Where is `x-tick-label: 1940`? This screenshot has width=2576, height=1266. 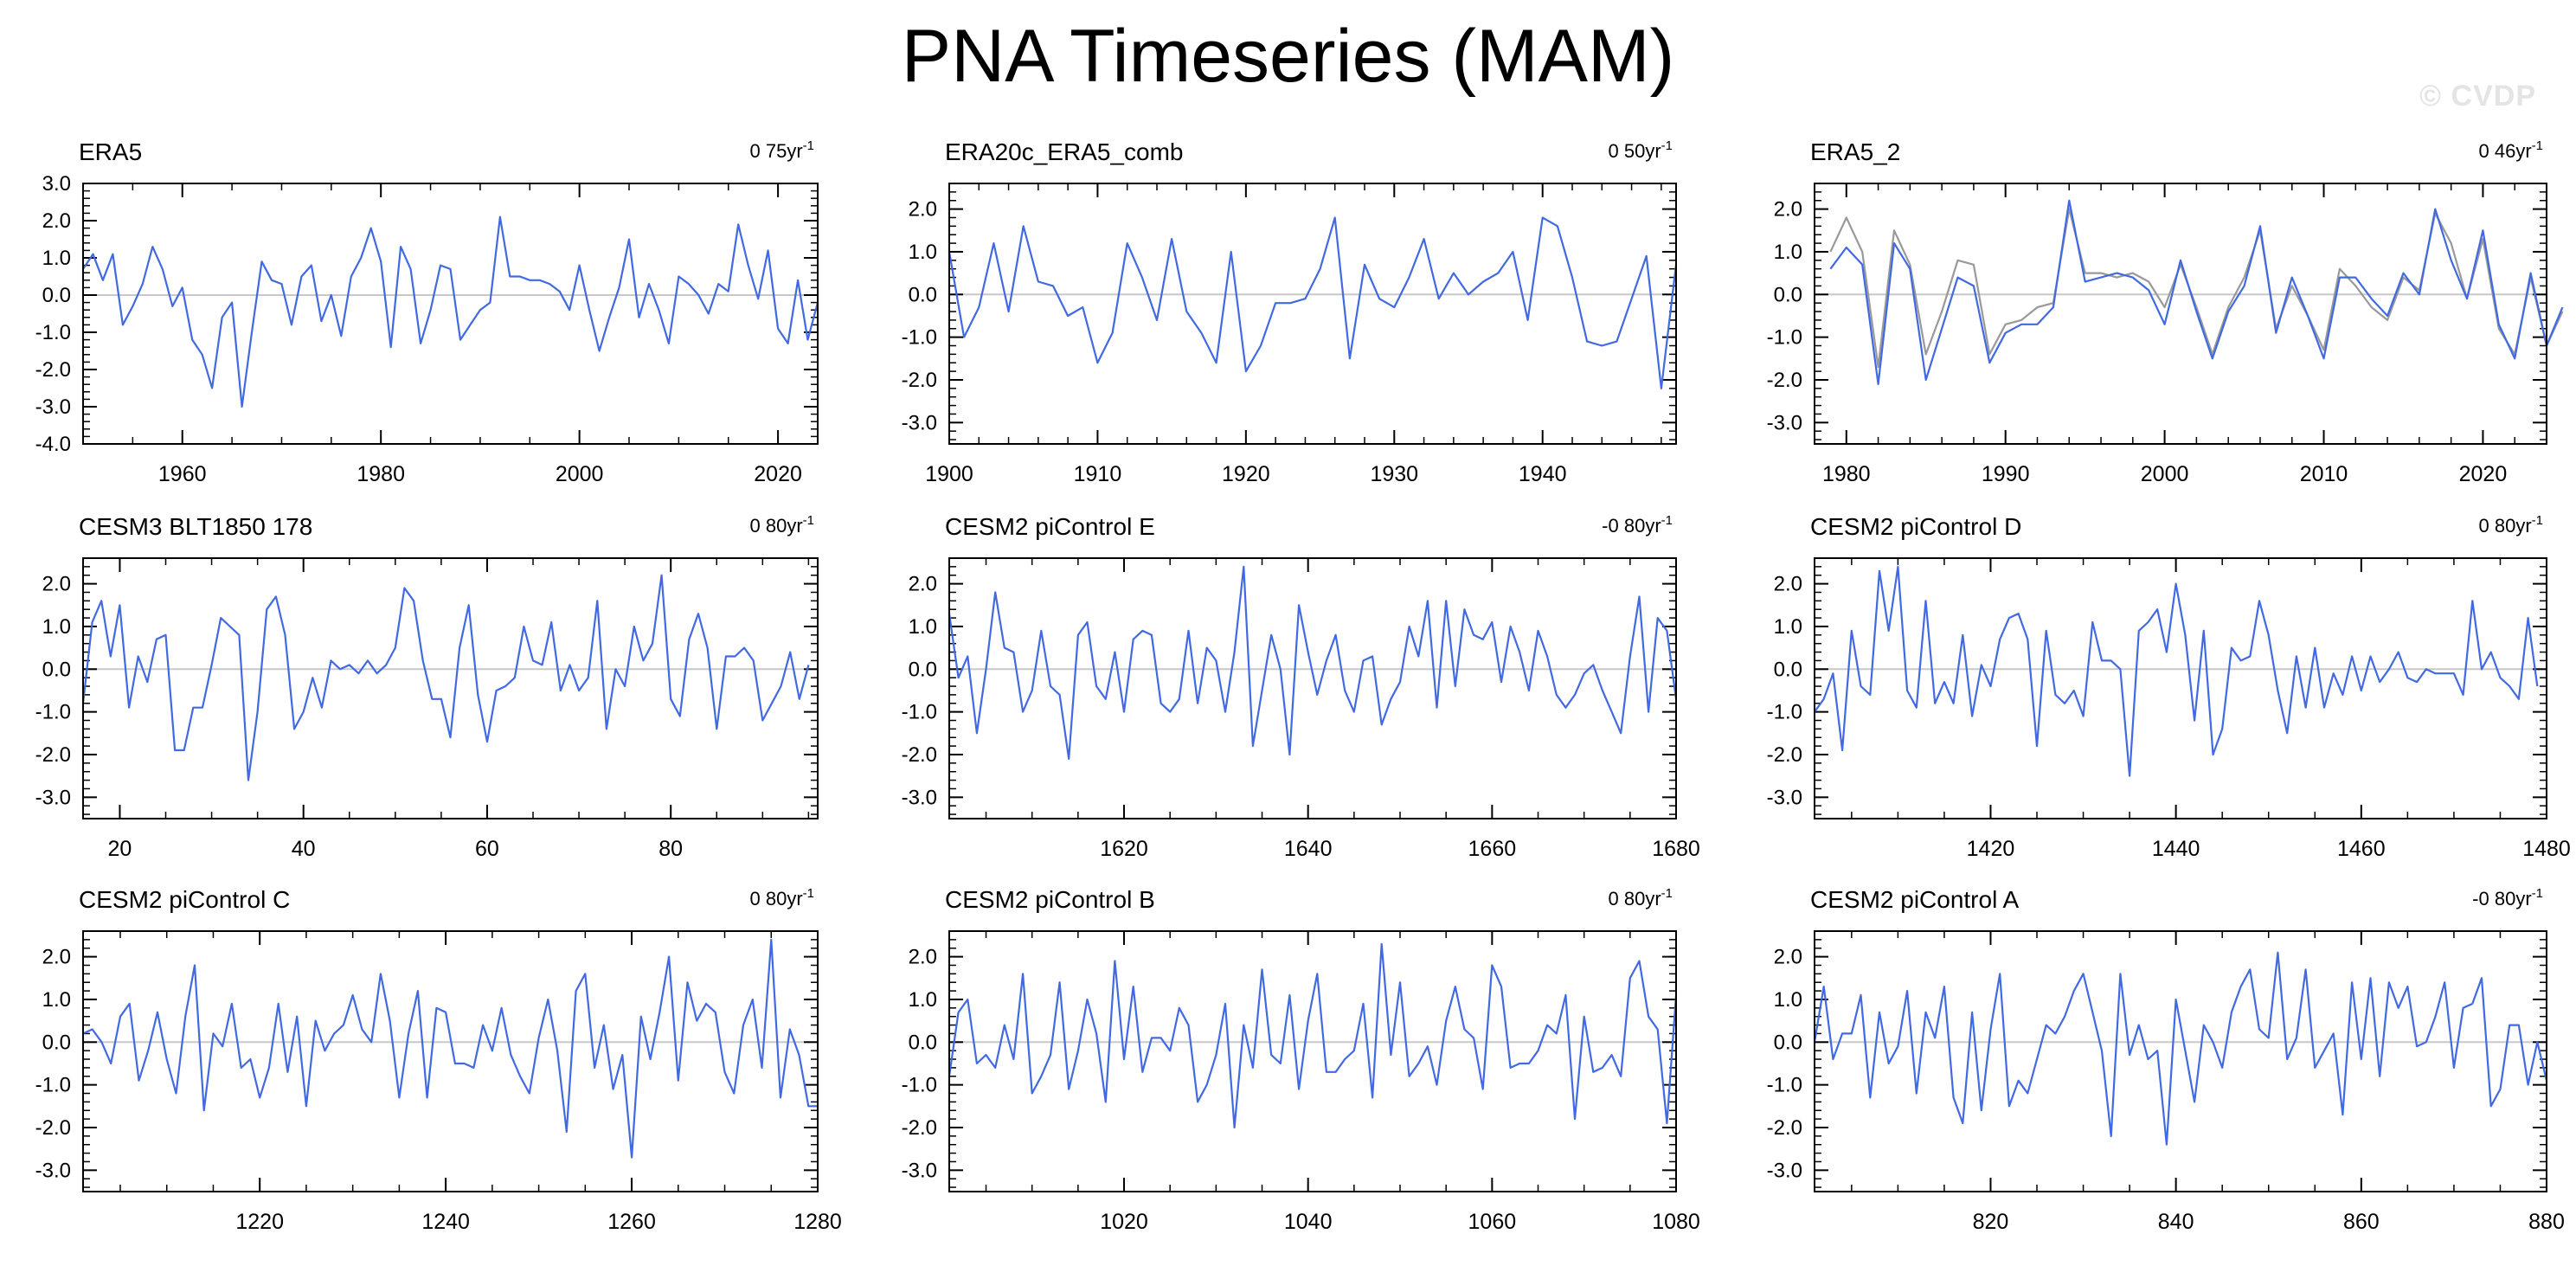 x-tick-label: 1940 is located at coordinates (1543, 474).